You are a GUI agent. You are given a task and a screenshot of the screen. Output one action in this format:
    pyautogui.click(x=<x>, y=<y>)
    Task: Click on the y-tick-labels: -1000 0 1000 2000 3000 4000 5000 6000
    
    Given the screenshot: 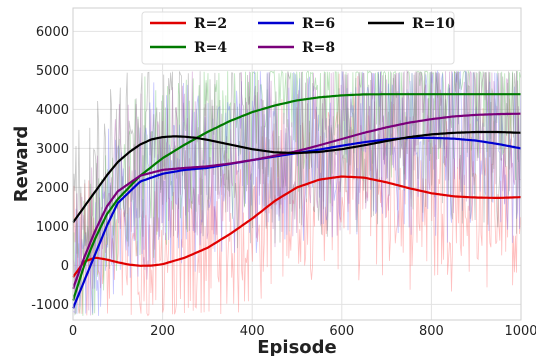 What is the action you would take?
    pyautogui.click(x=50, y=169)
    